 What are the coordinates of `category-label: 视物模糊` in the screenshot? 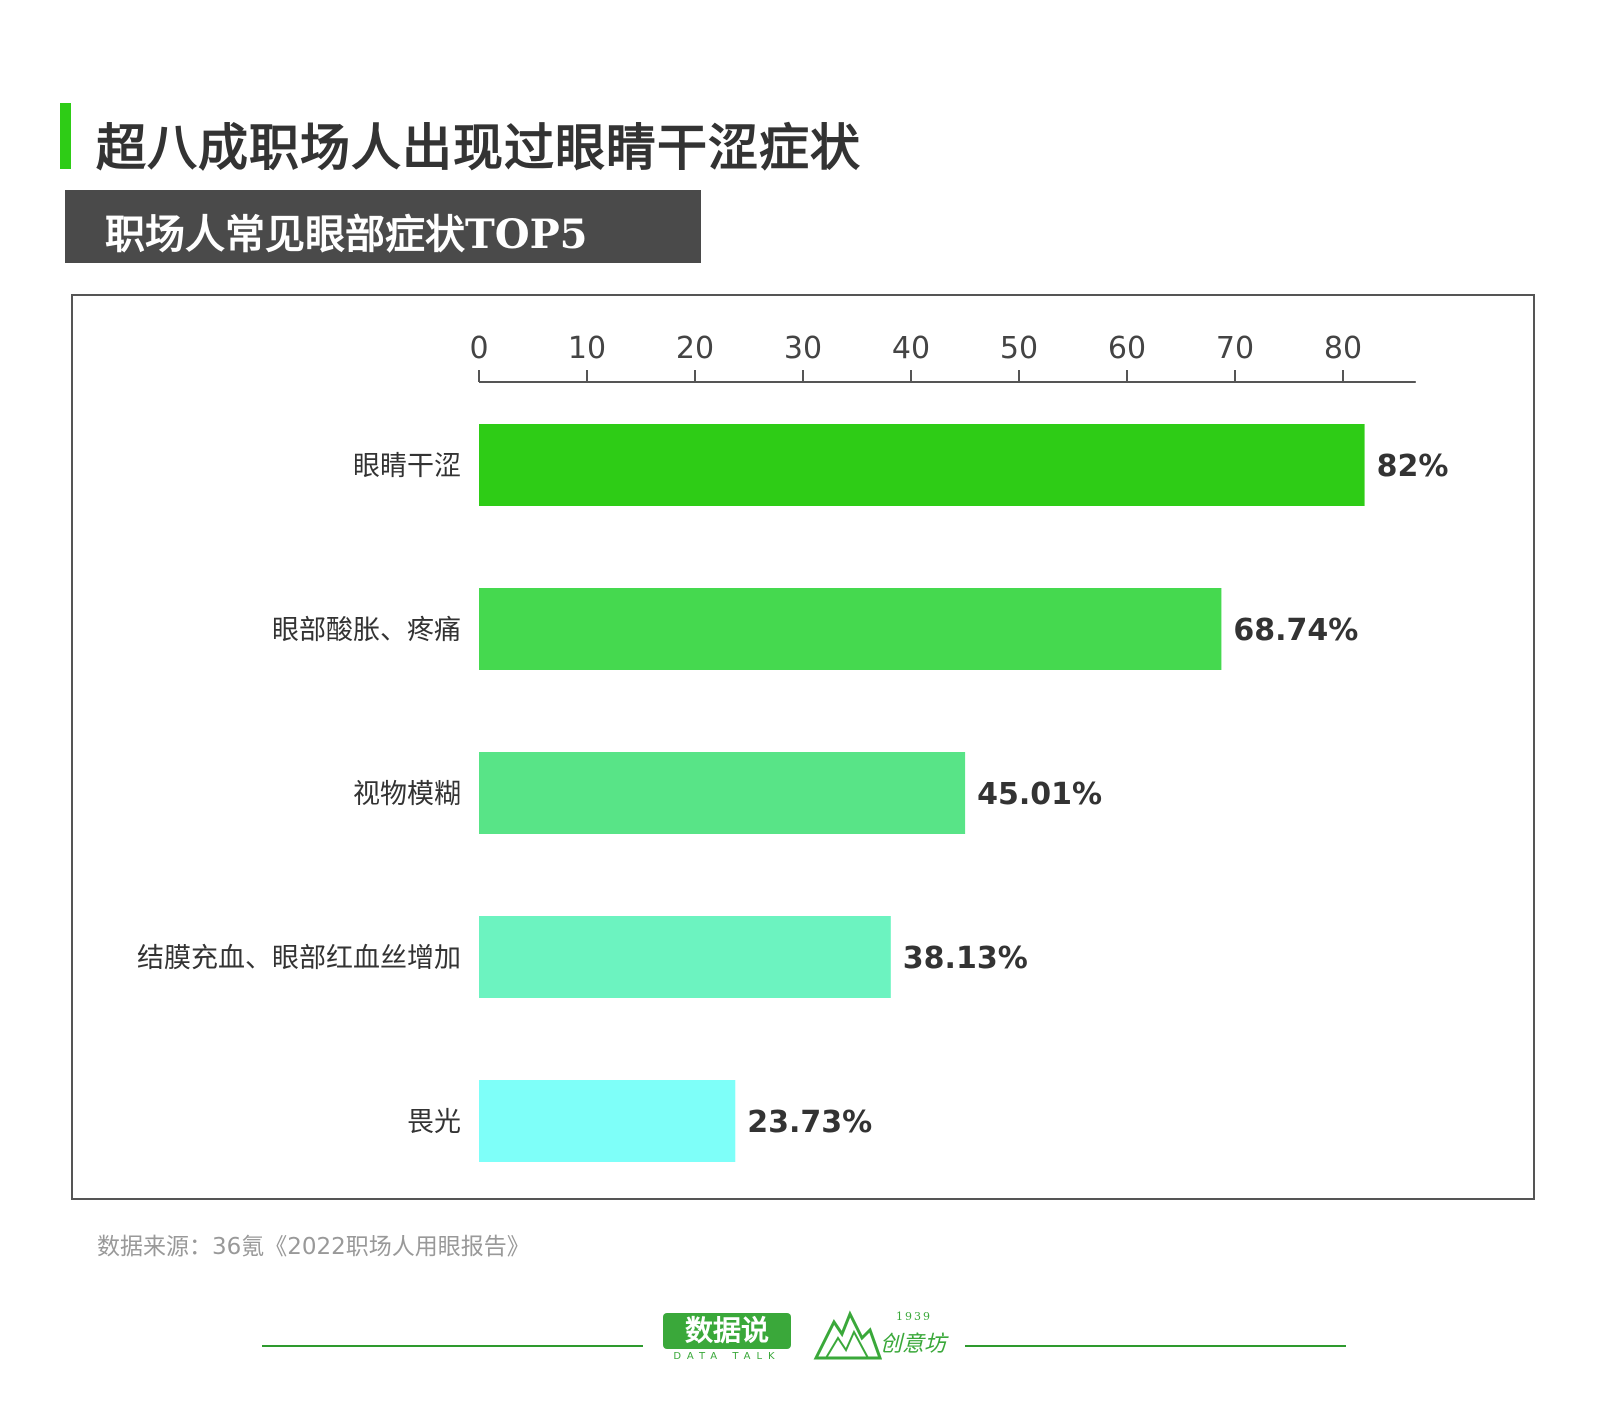 It's located at (407, 794).